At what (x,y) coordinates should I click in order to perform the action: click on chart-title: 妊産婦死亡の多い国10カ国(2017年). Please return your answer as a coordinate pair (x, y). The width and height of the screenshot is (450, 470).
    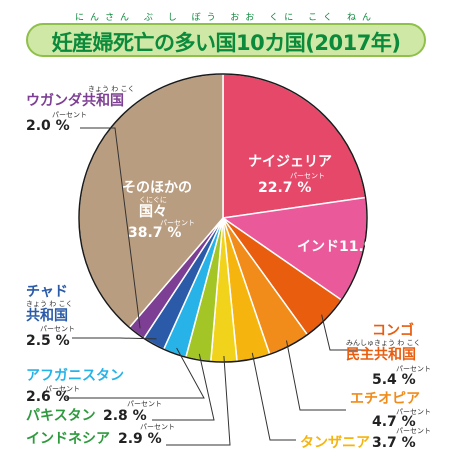
    Looking at the image, I should click on (226, 43).